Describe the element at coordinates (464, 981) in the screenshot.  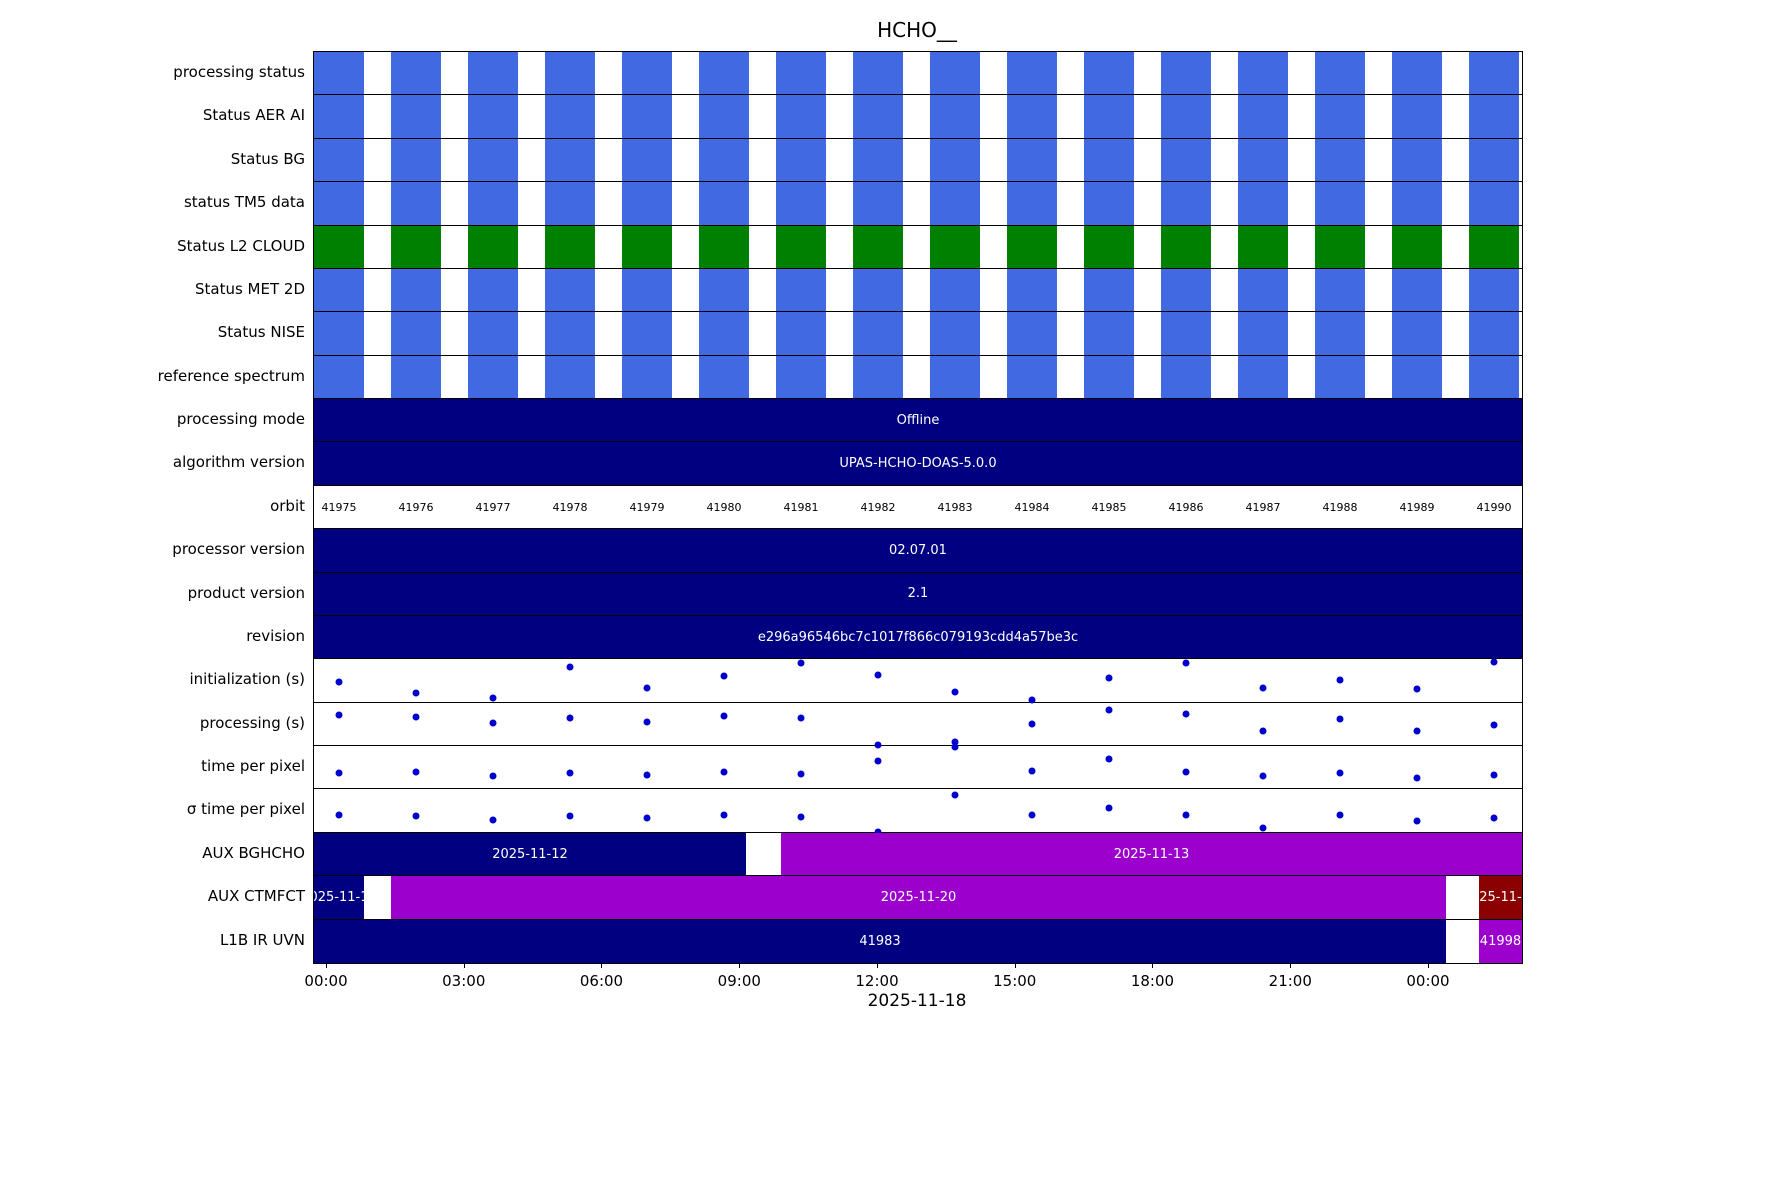
I see `tick-label: 03:00` at that location.